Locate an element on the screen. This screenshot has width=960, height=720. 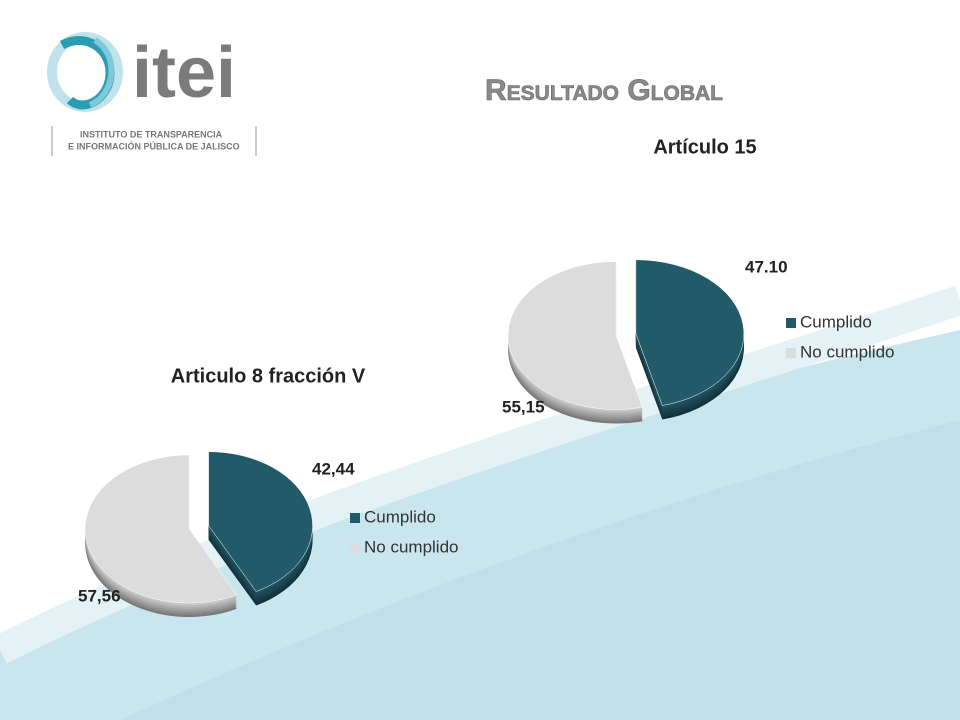
institute-name: E INFORMACIÓN PÚBLICA DE JALISCO is located at coordinates (154, 145).